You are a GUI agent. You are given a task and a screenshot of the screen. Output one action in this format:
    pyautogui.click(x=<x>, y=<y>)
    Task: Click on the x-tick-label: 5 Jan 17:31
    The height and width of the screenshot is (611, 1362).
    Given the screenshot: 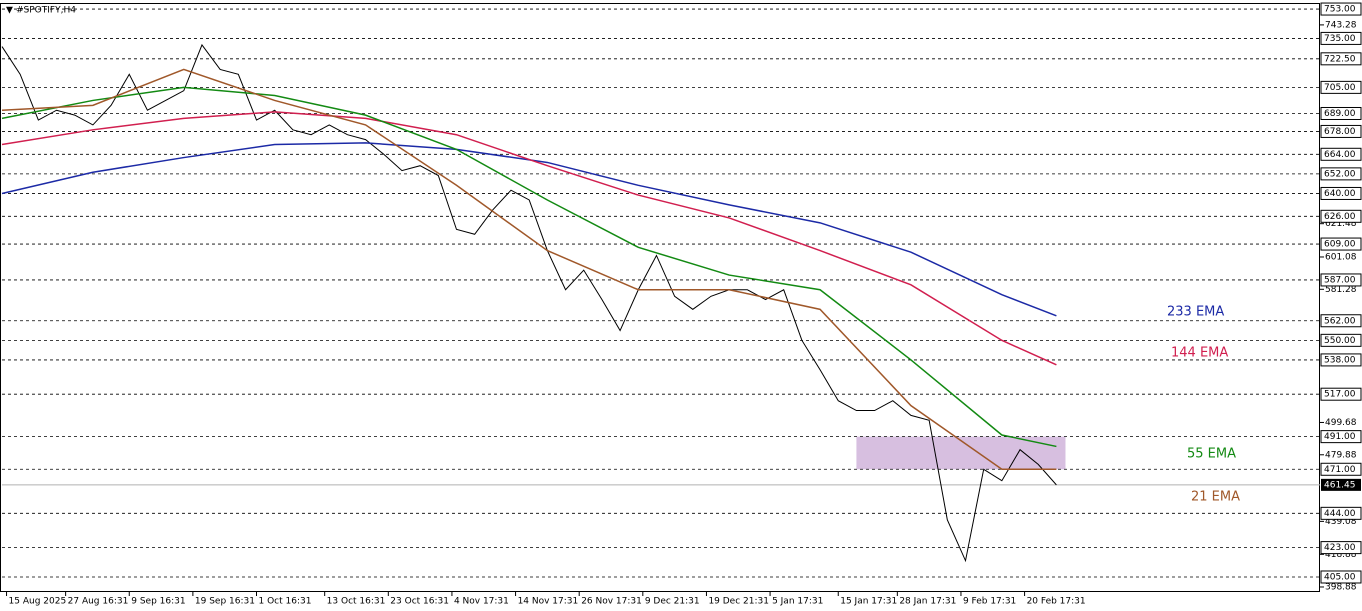 What is the action you would take?
    pyautogui.click(x=797, y=602)
    